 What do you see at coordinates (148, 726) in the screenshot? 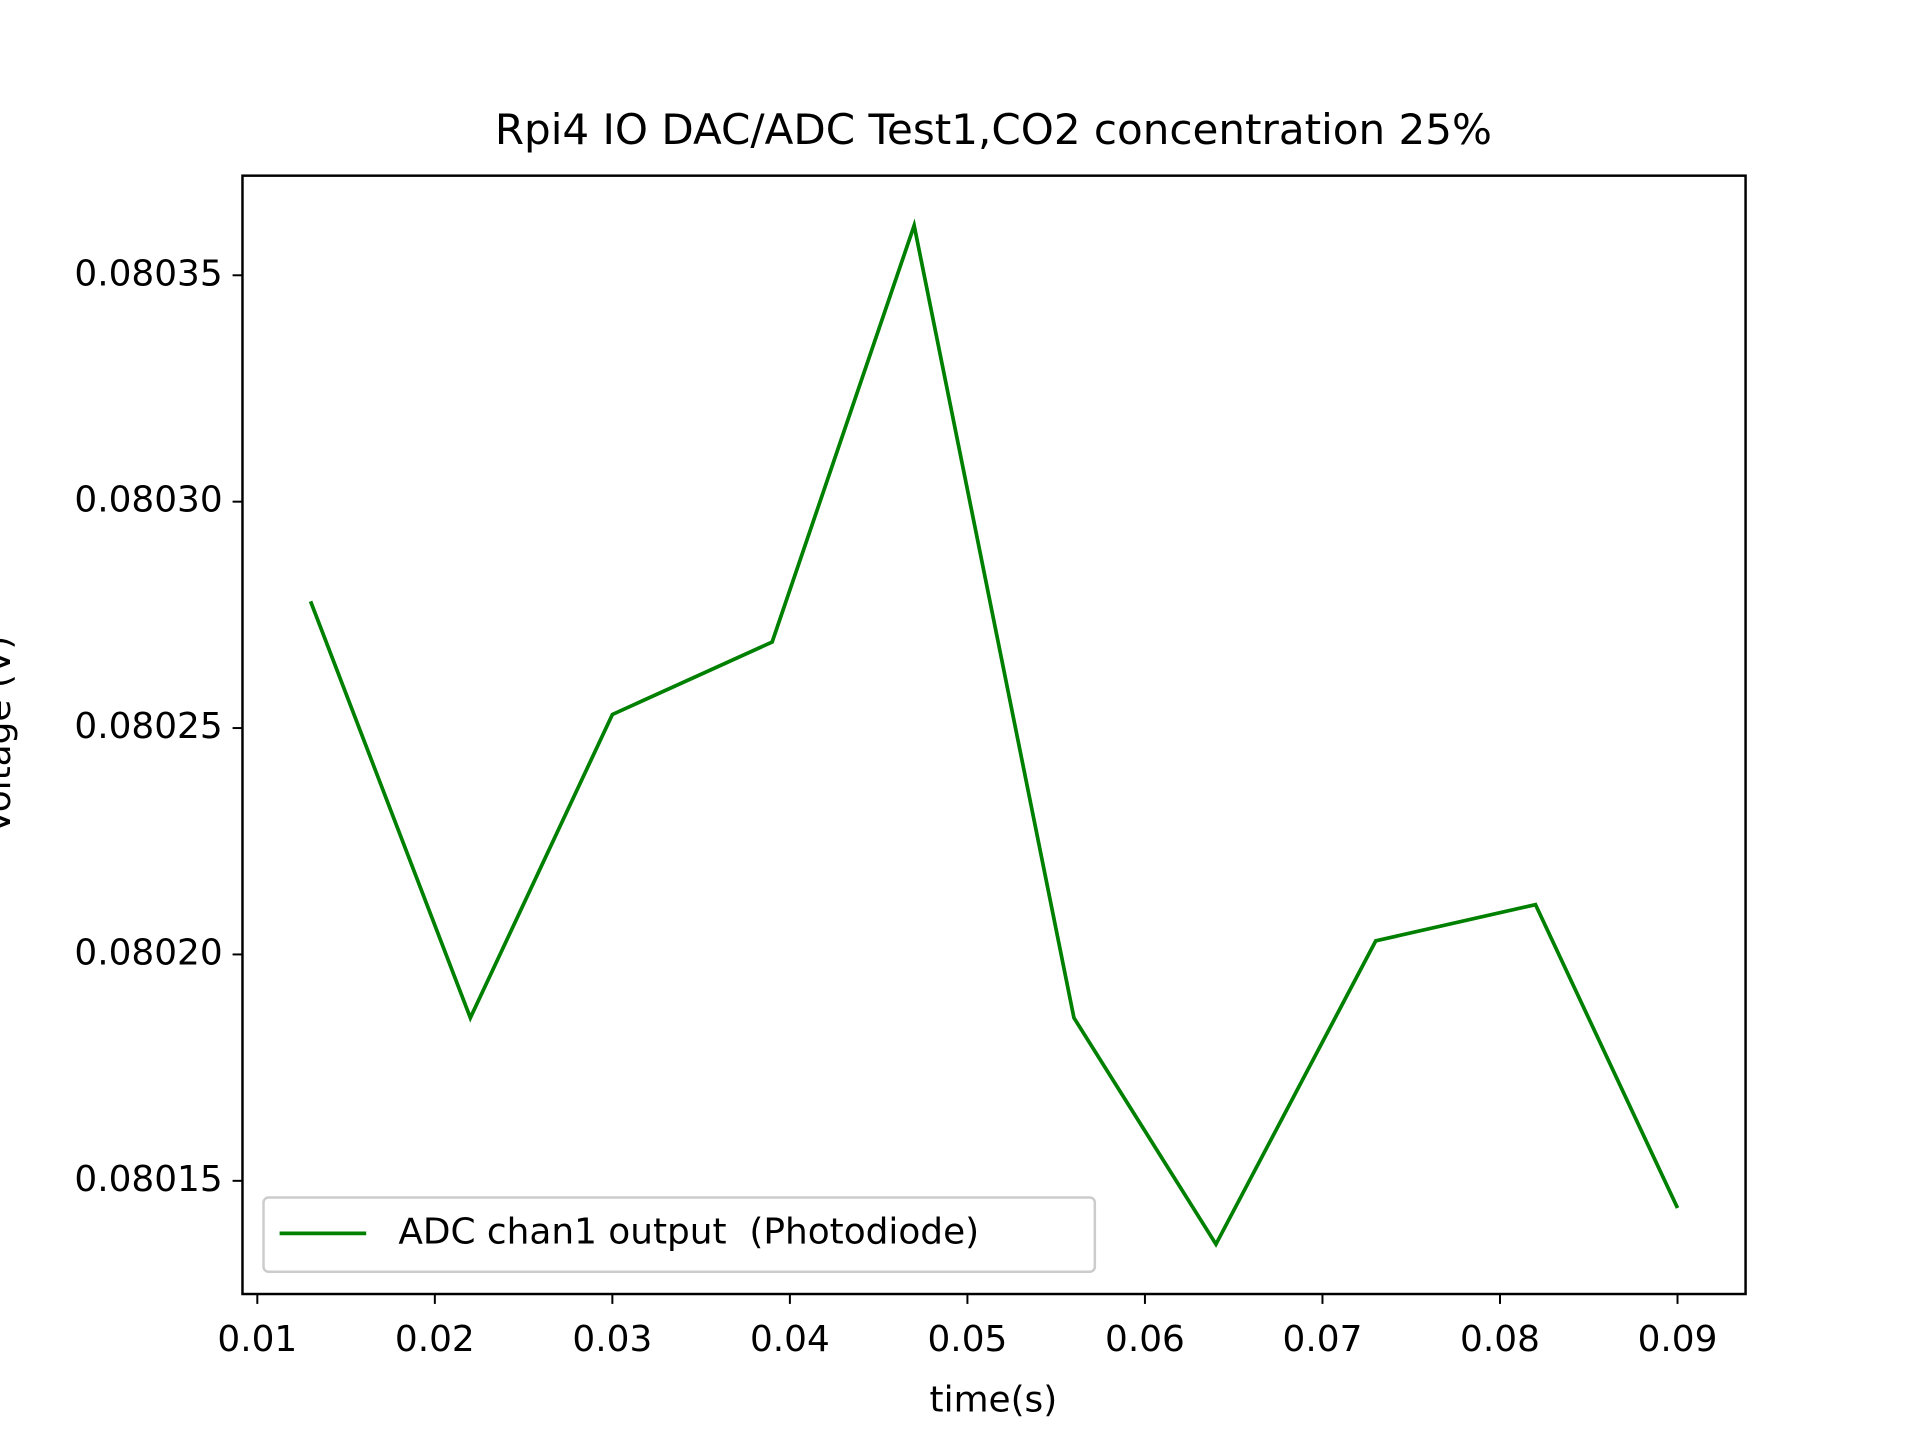
I see `y-tick-label: 0.08025` at bounding box center [148, 726].